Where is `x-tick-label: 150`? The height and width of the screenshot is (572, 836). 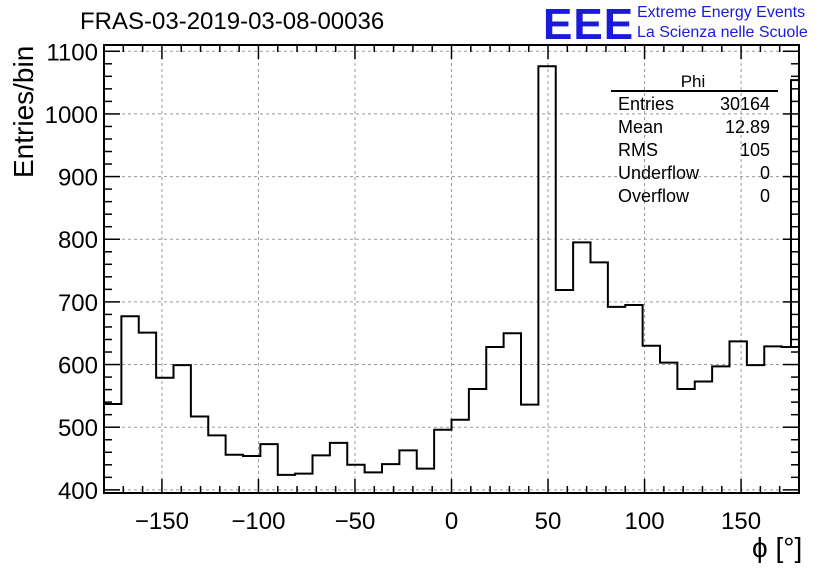 x-tick-label: 150 is located at coordinates (741, 521).